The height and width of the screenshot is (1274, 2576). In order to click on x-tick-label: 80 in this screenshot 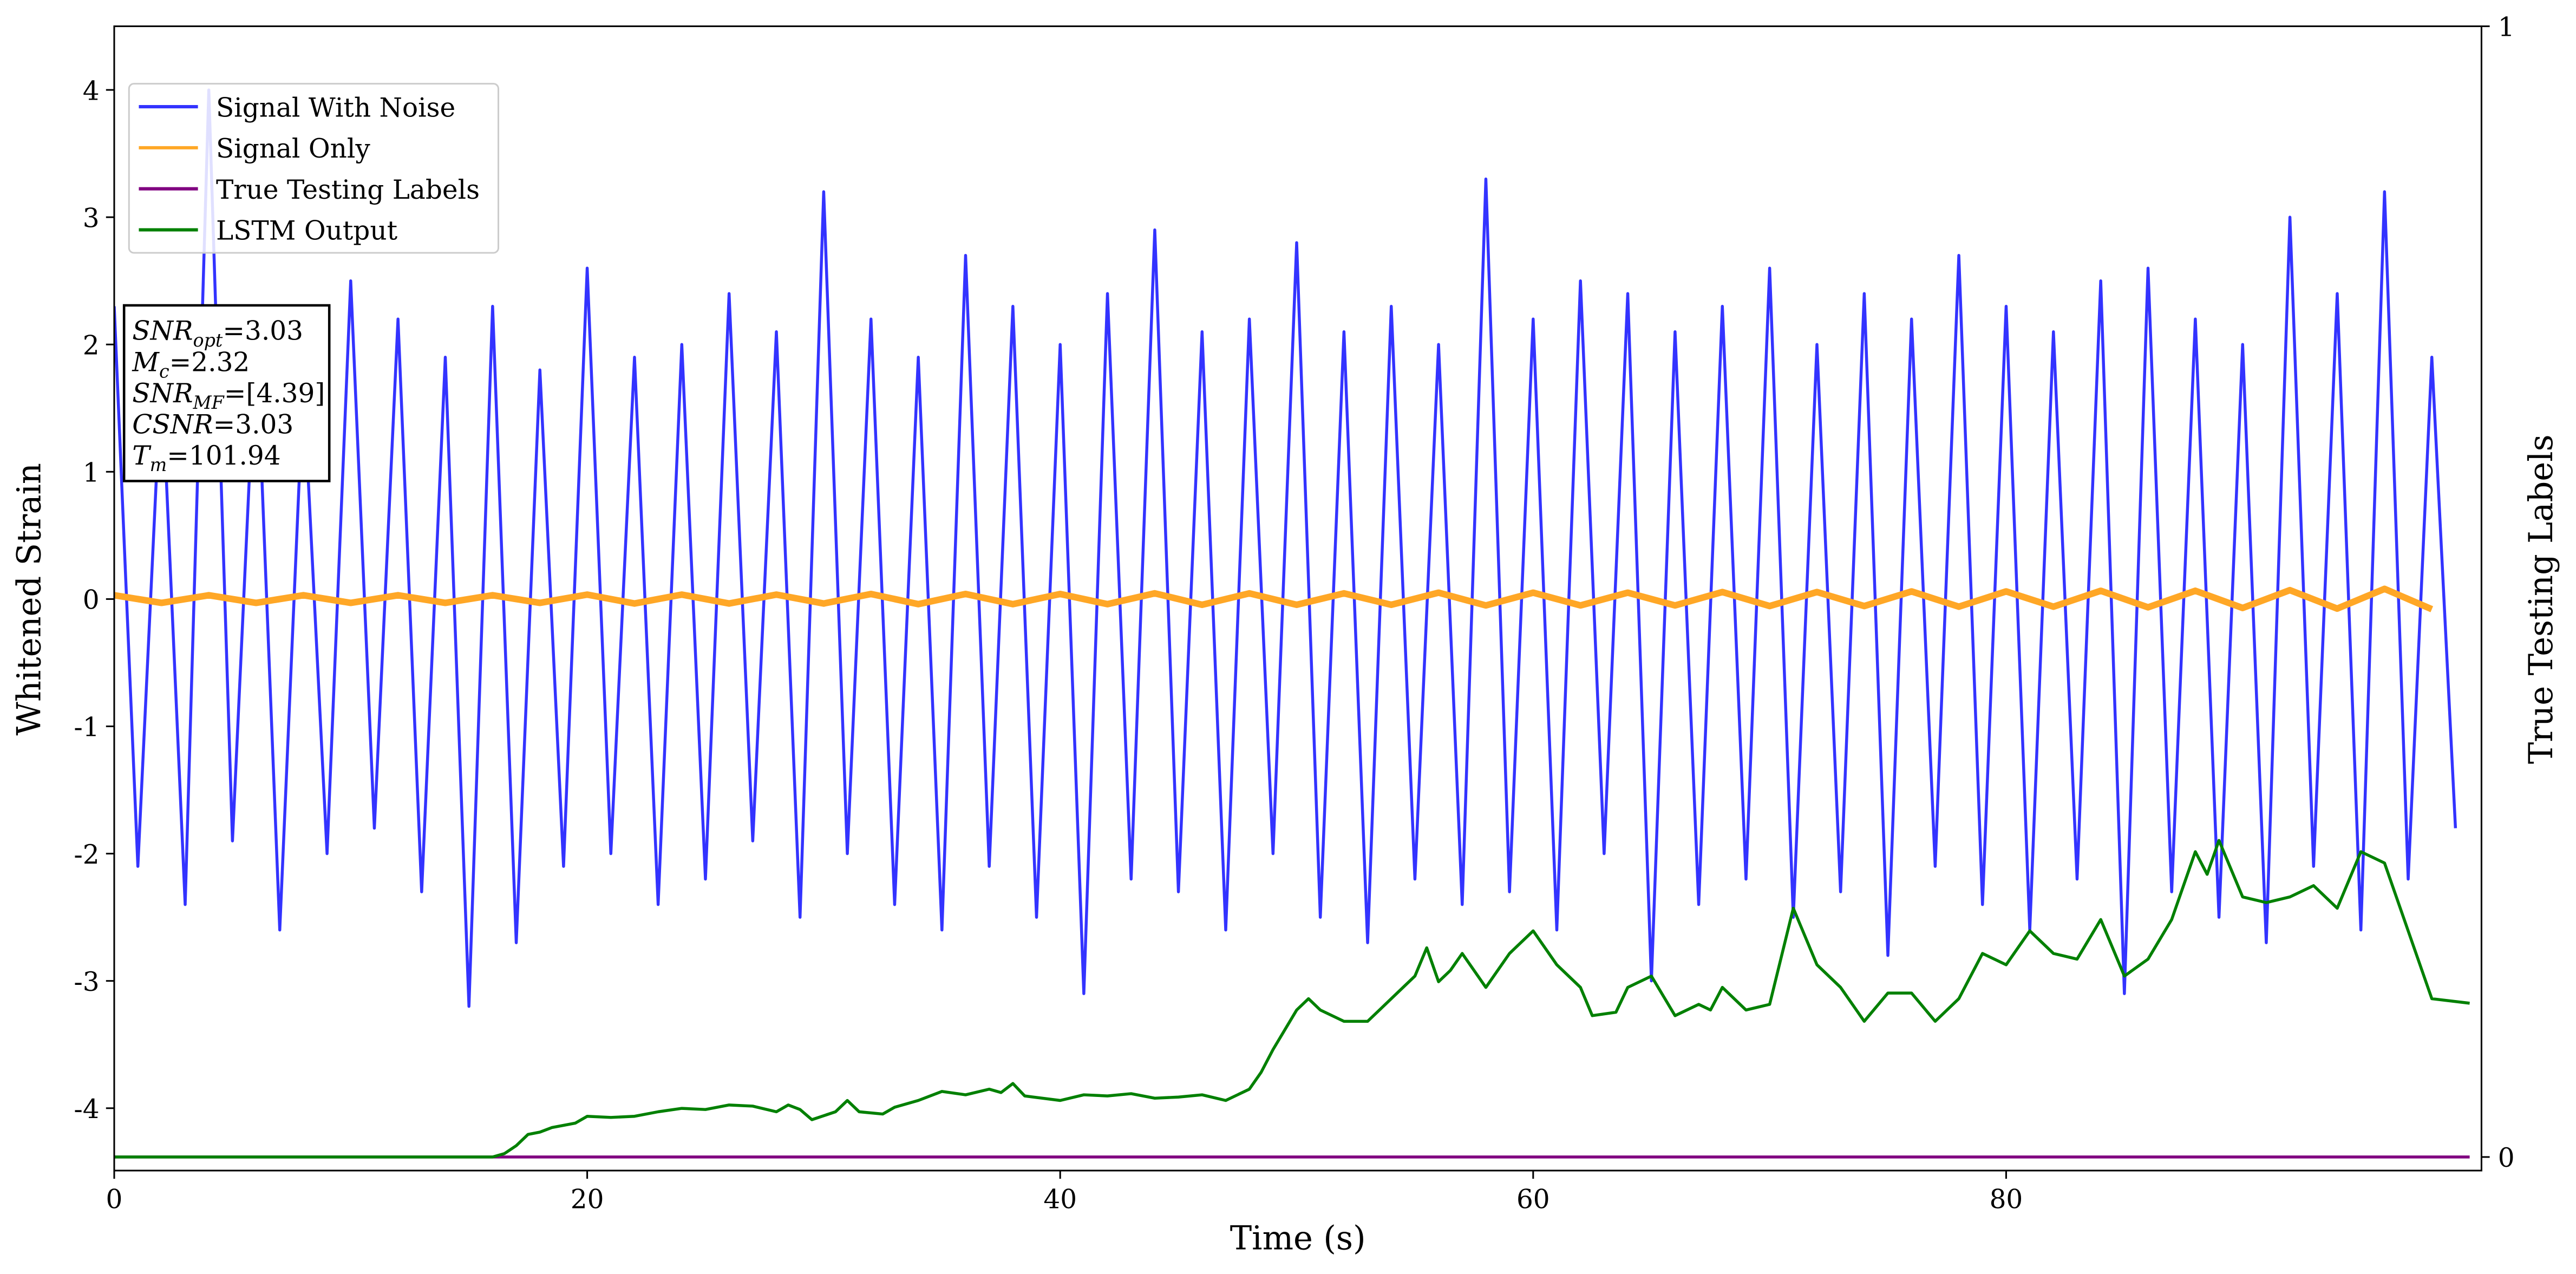, I will do `click(2006, 1200)`.